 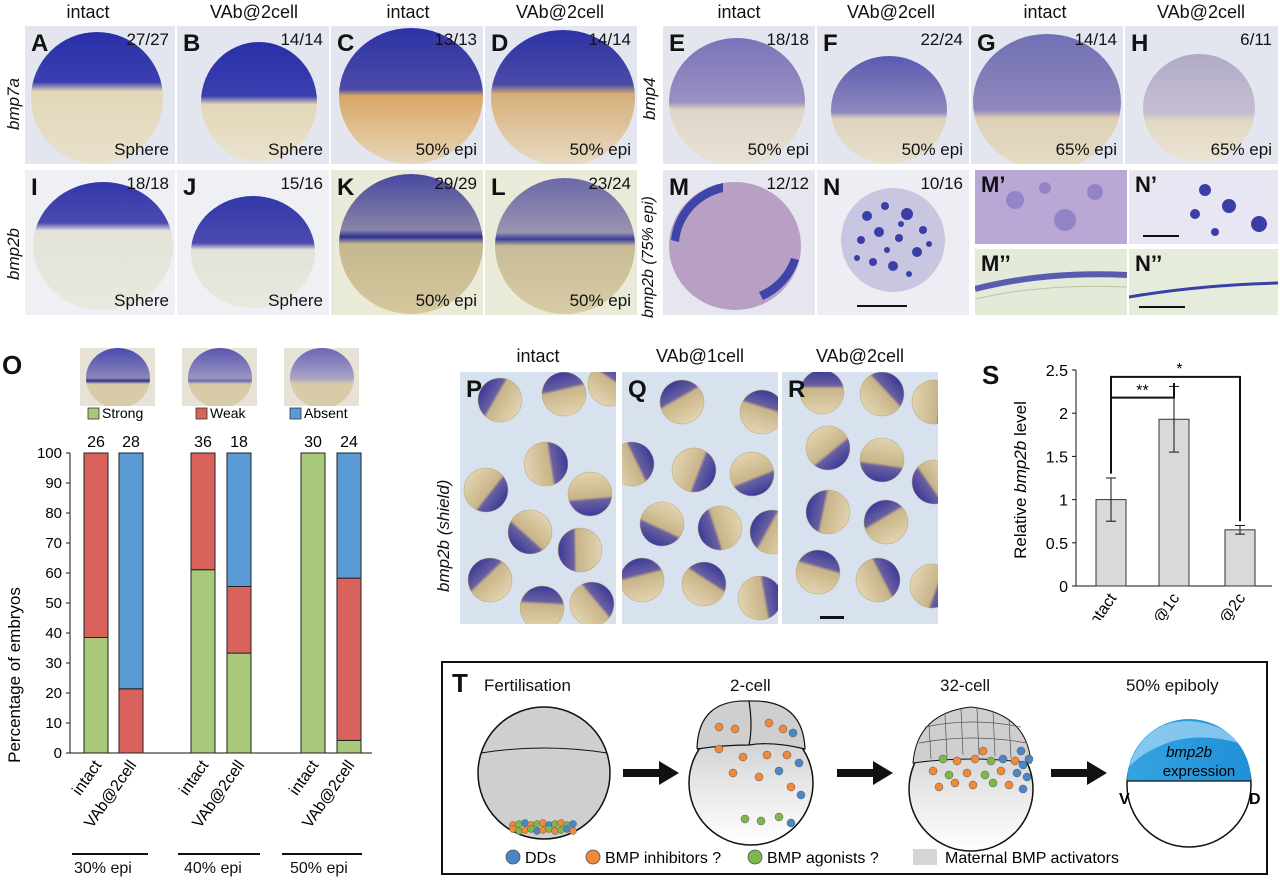 I want to click on scale-bar, so click(x=832, y=617).